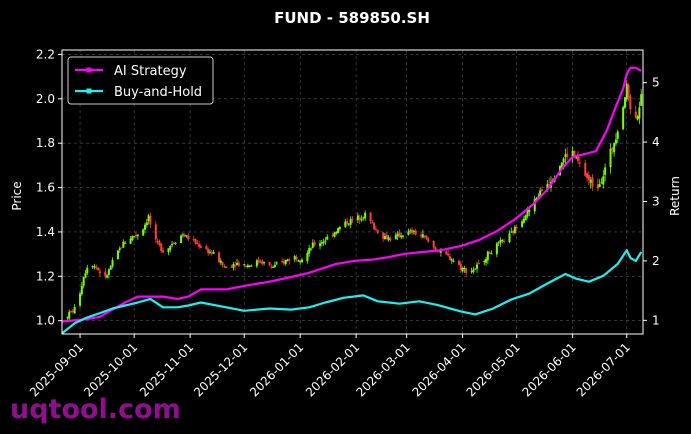  I want to click on y-tick-label: 1.2, so click(45, 276).